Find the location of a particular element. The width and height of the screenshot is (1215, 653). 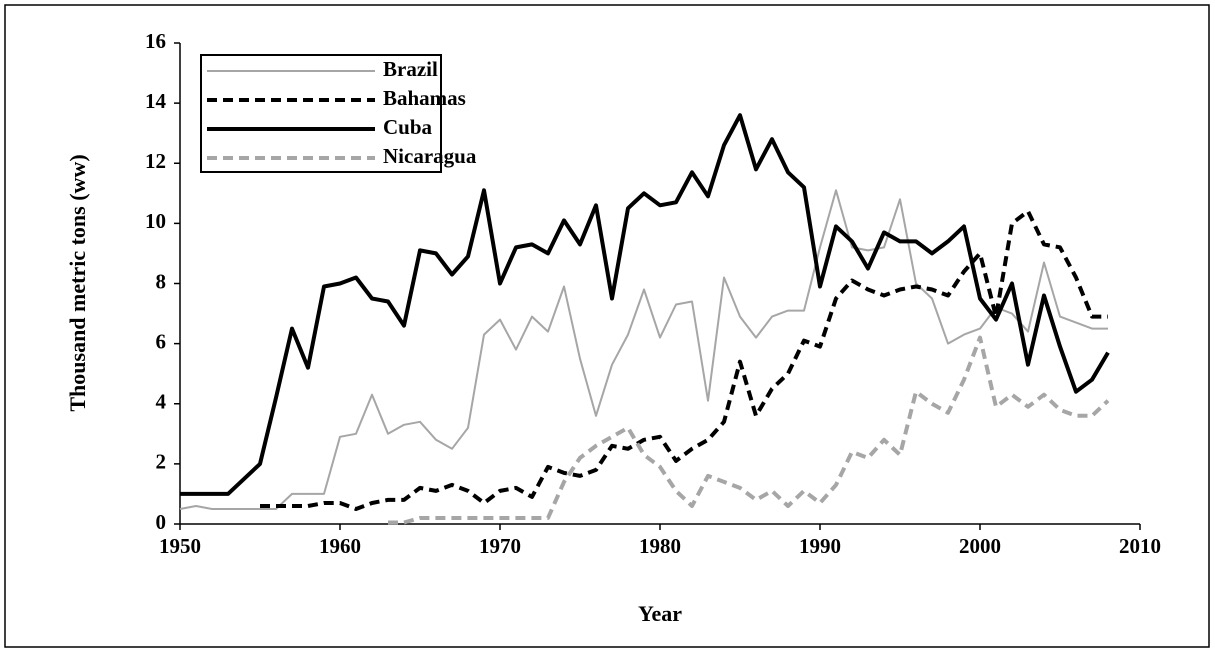

y-tick-label: 14 is located at coordinates (156, 101).